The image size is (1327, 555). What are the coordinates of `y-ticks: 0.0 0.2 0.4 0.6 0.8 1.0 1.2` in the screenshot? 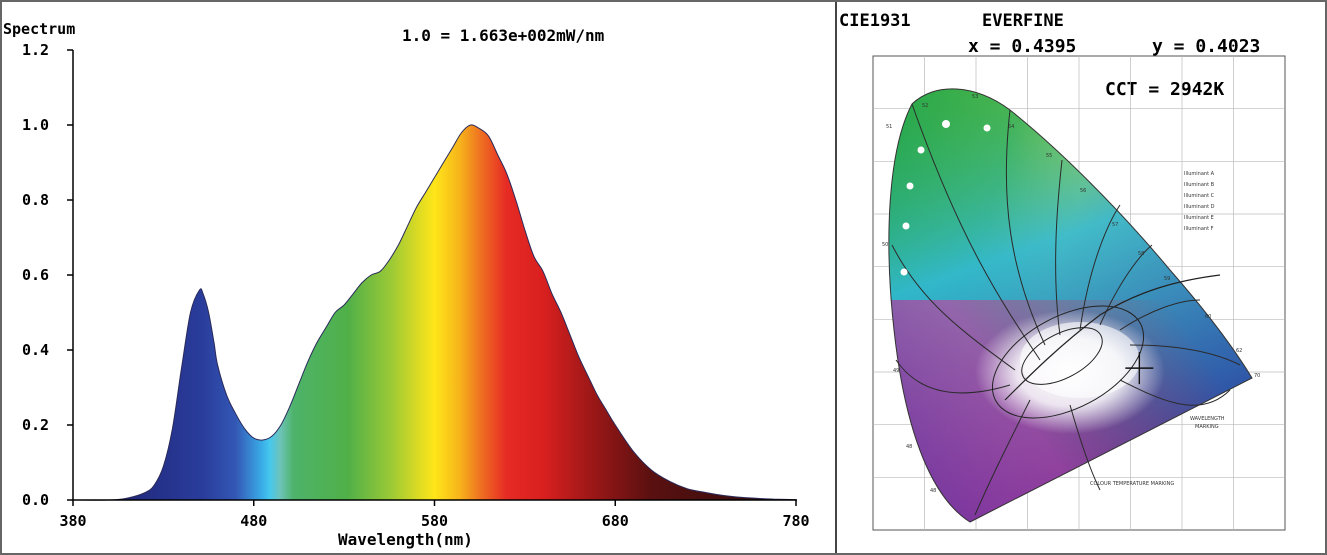 It's located at (47, 275).